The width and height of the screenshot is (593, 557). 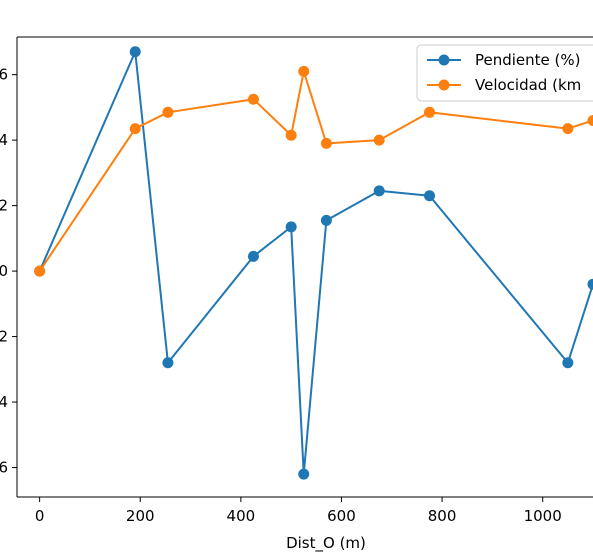 I want to click on legend-box, so click(x=504, y=73).